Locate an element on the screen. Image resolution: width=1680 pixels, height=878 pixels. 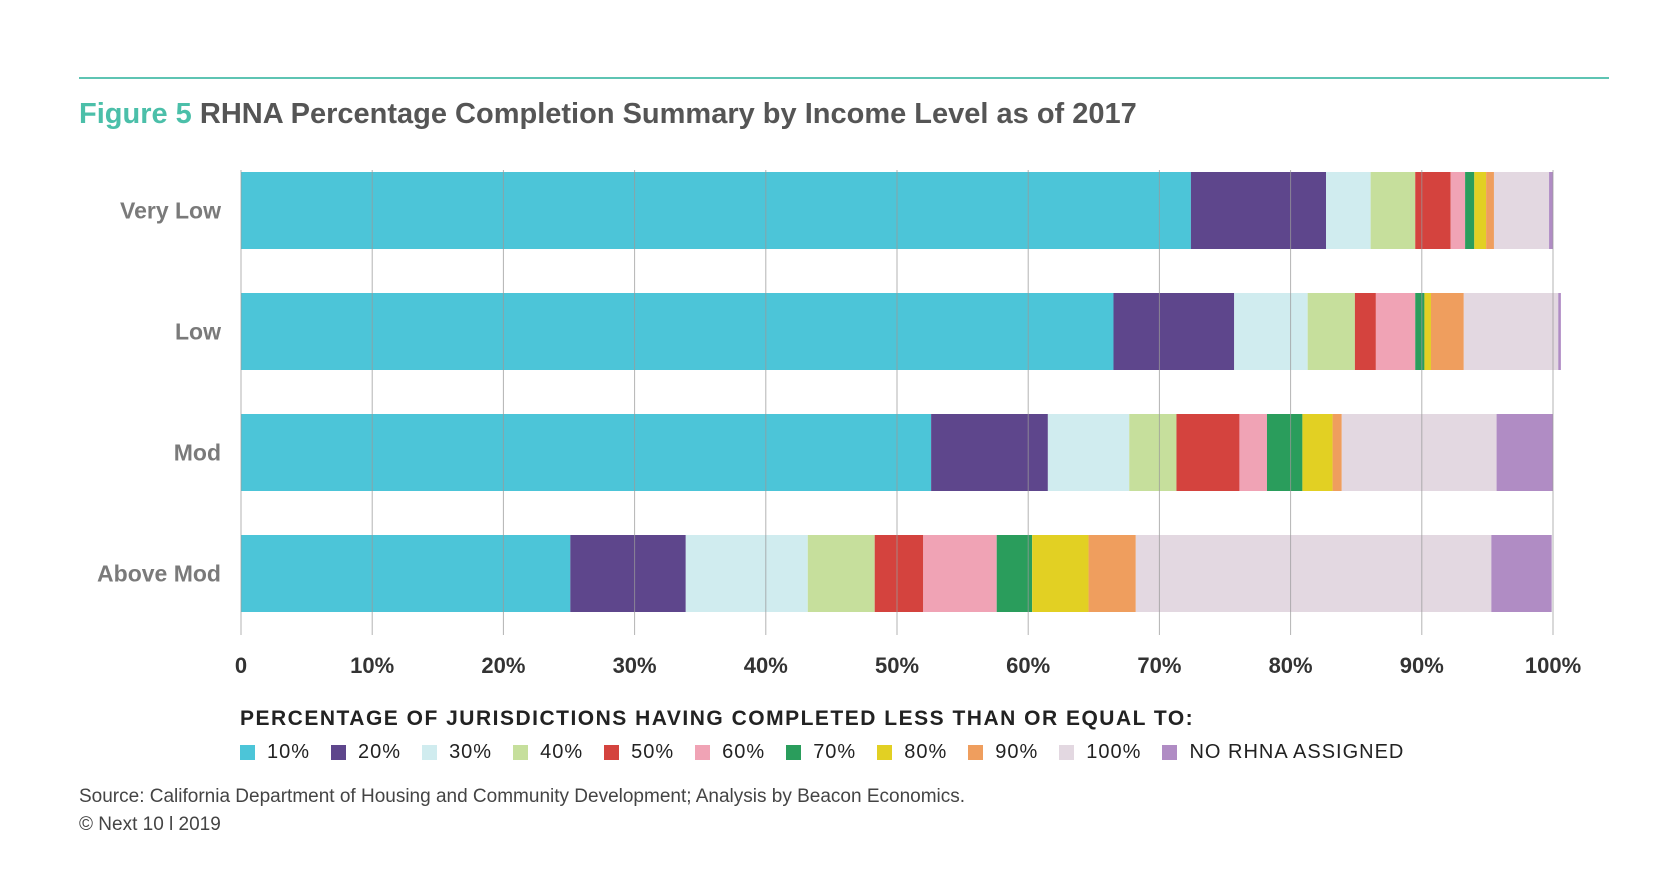
legend-item-7: 70% is located at coordinates (821, 752).